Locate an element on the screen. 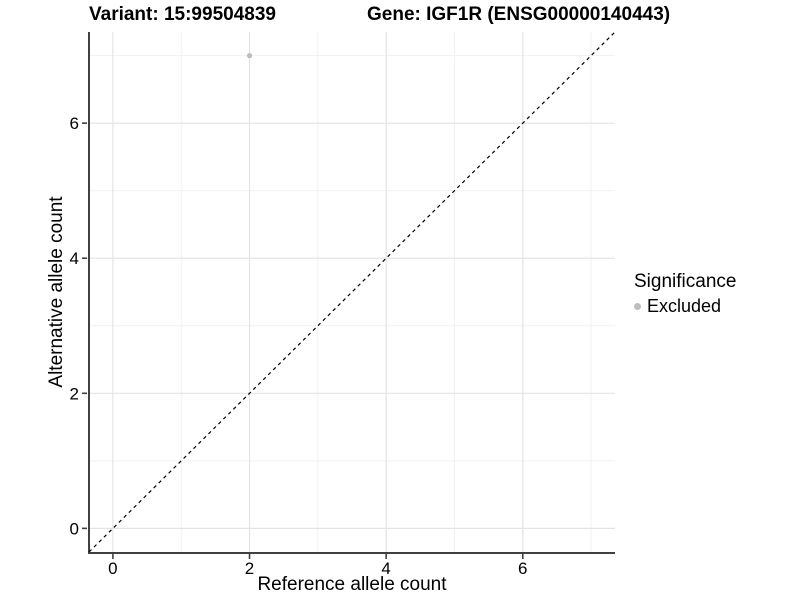 This screenshot has height=600, width=800. data-point is located at coordinates (249, 56).